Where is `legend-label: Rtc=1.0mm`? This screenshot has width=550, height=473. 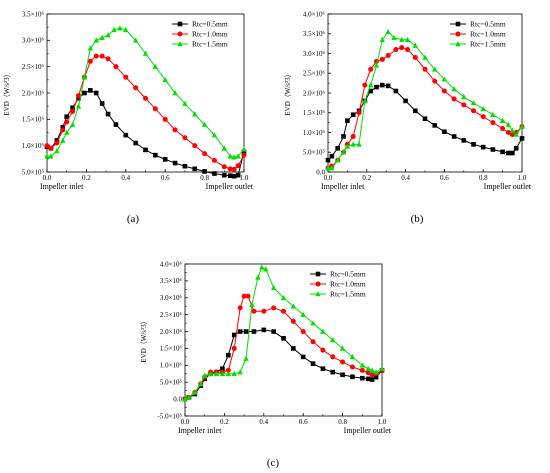 legend-label: Rtc=1.0mm is located at coordinates (210, 34).